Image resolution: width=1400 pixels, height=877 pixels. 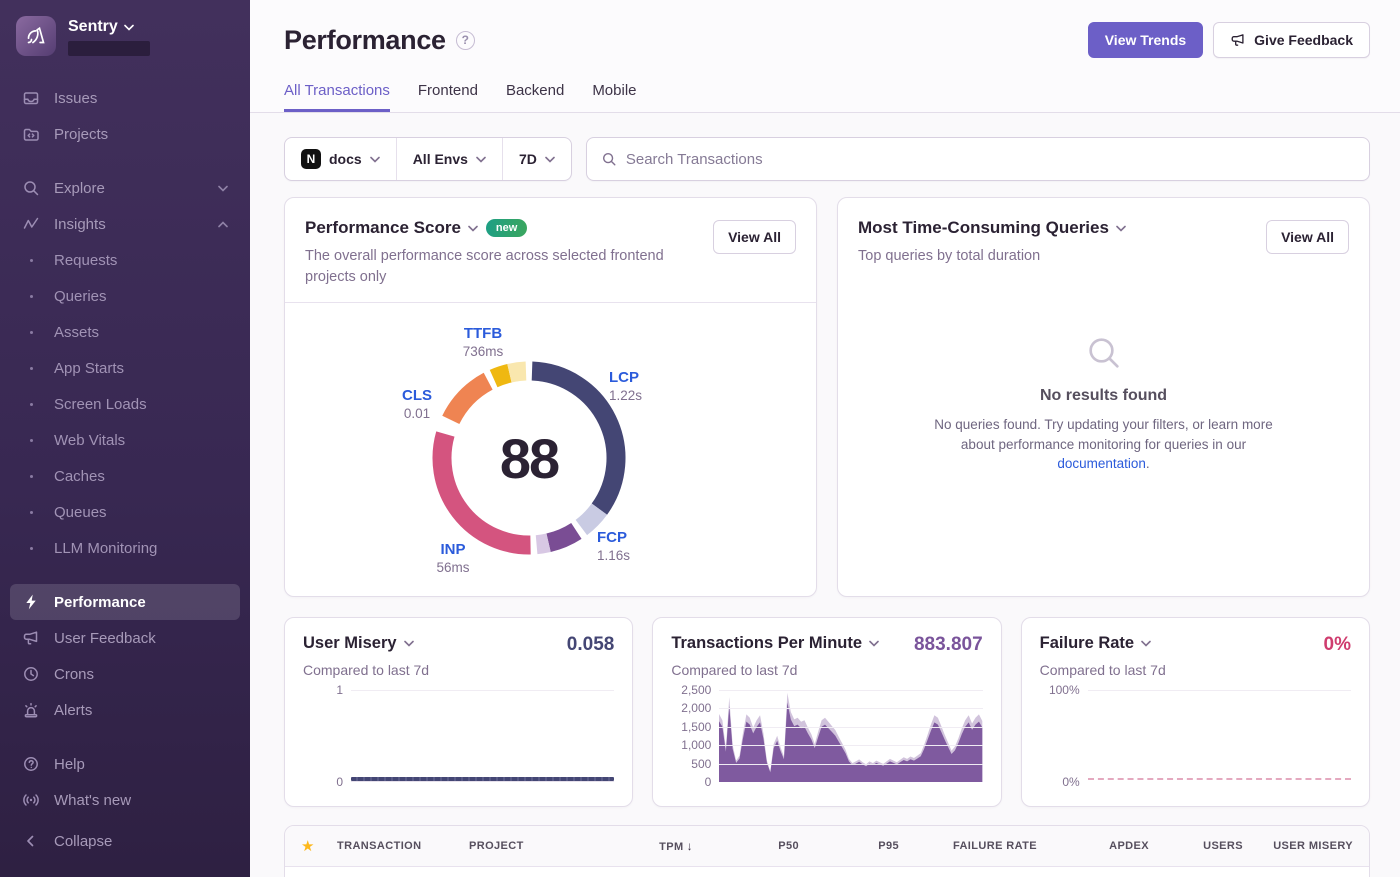 What do you see at coordinates (125, 764) in the screenshot?
I see `sidebar-item-help: Help` at bounding box center [125, 764].